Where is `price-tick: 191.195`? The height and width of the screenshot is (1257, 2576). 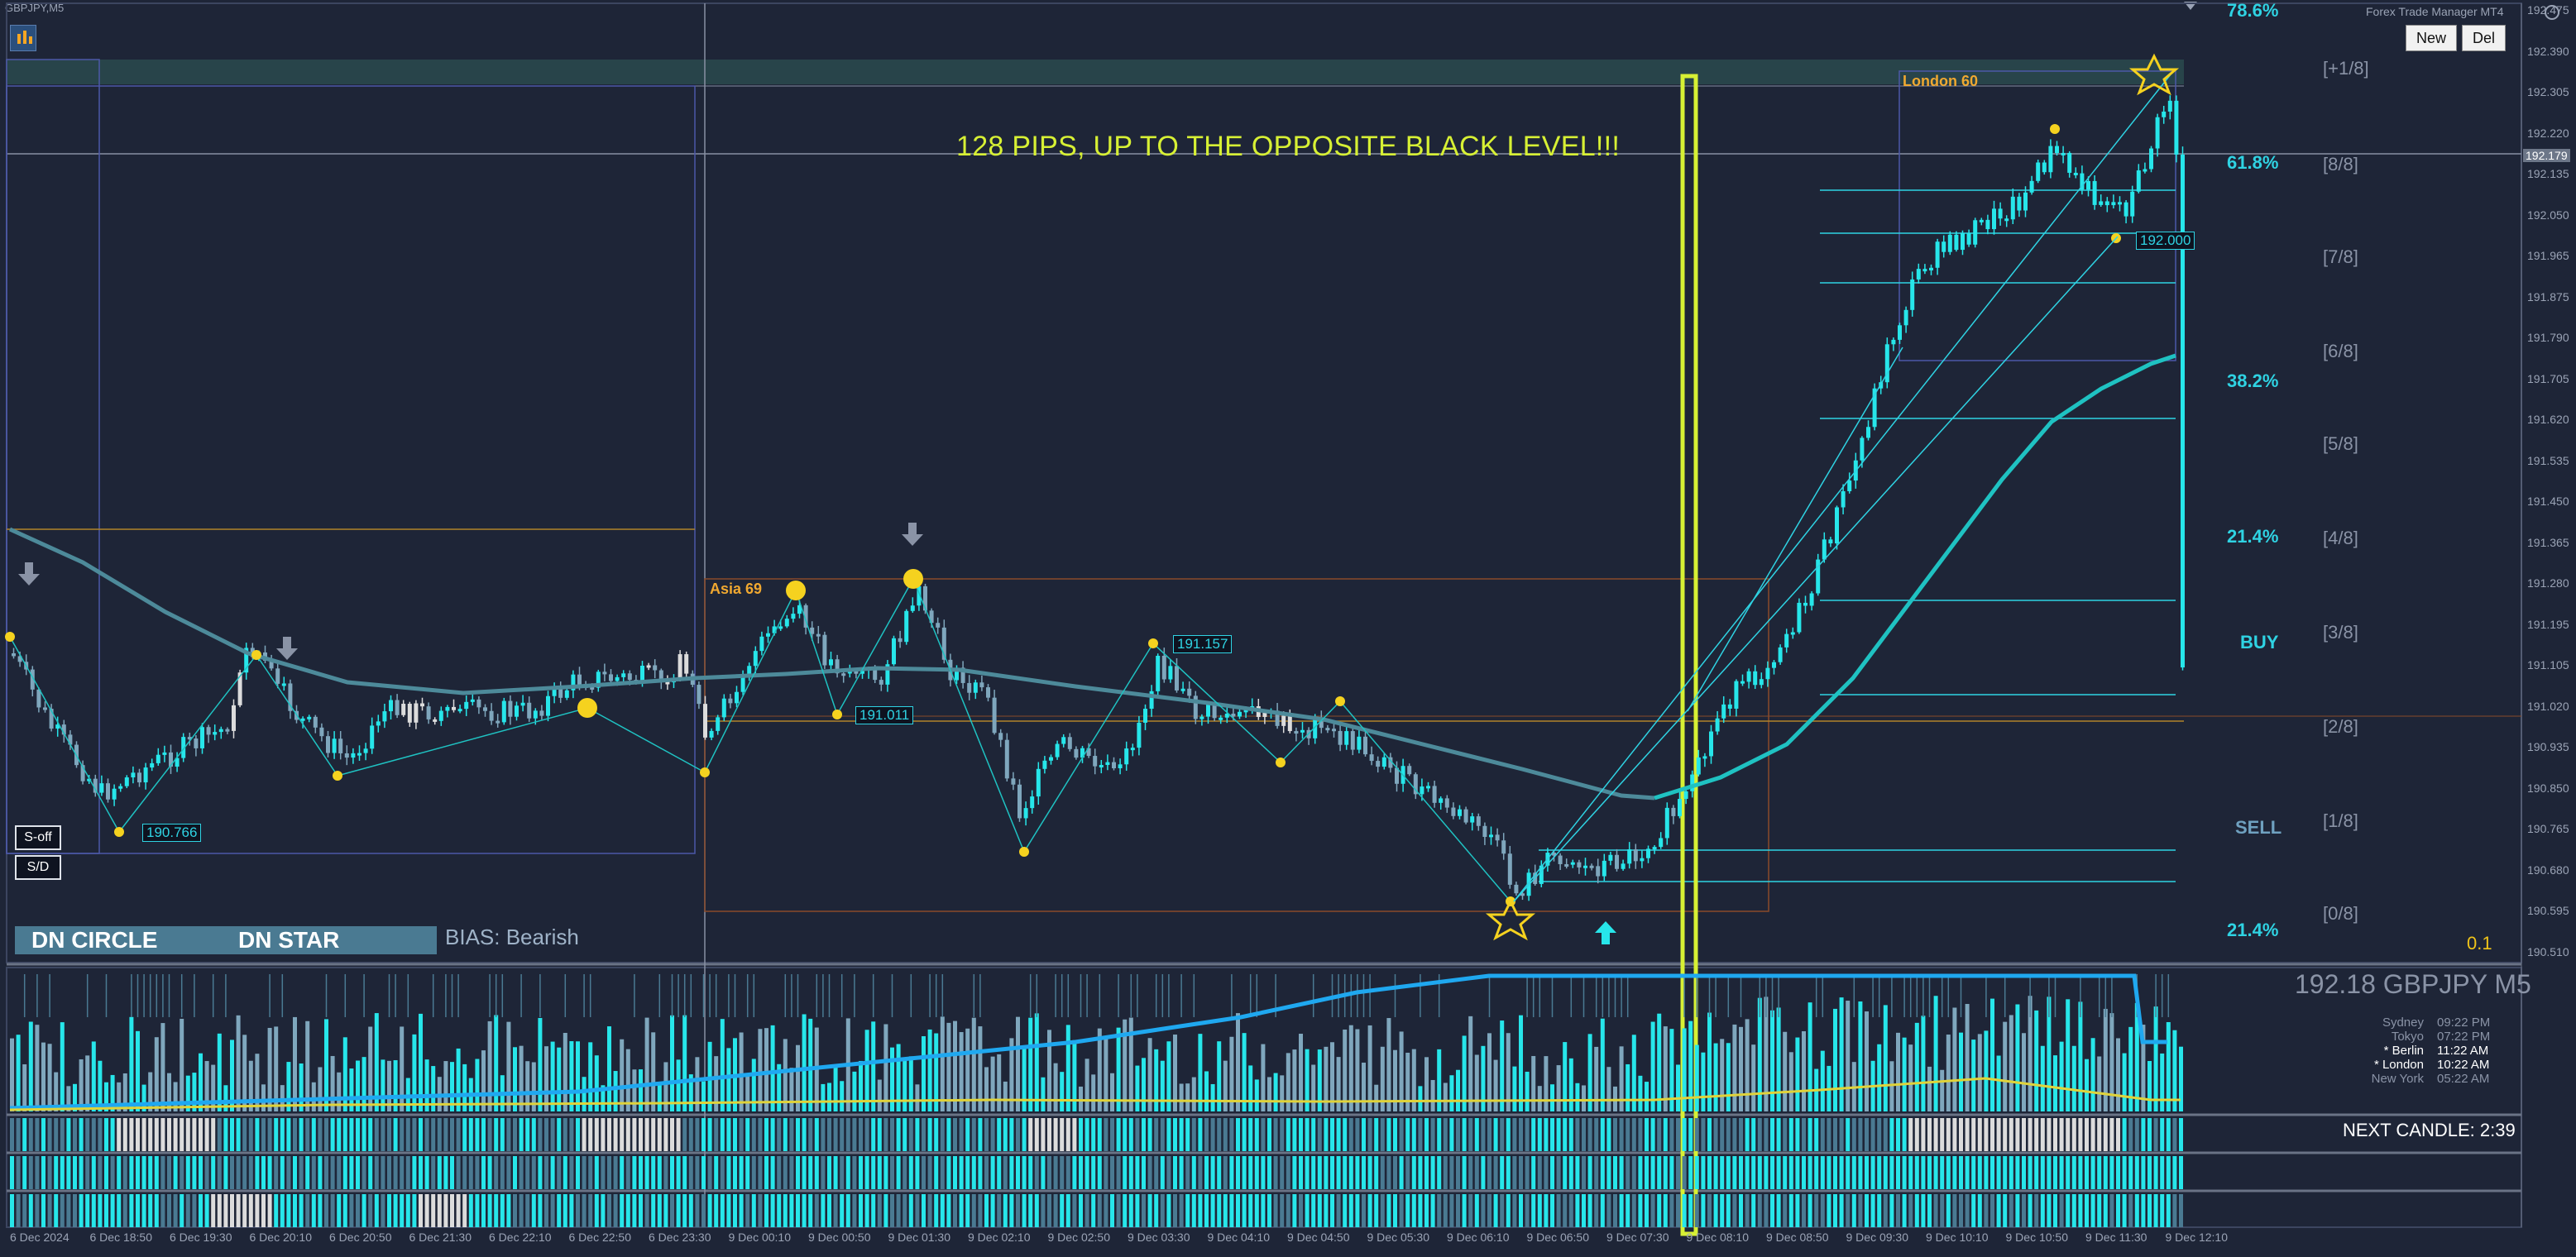 price-tick: 191.195 is located at coordinates (2548, 624).